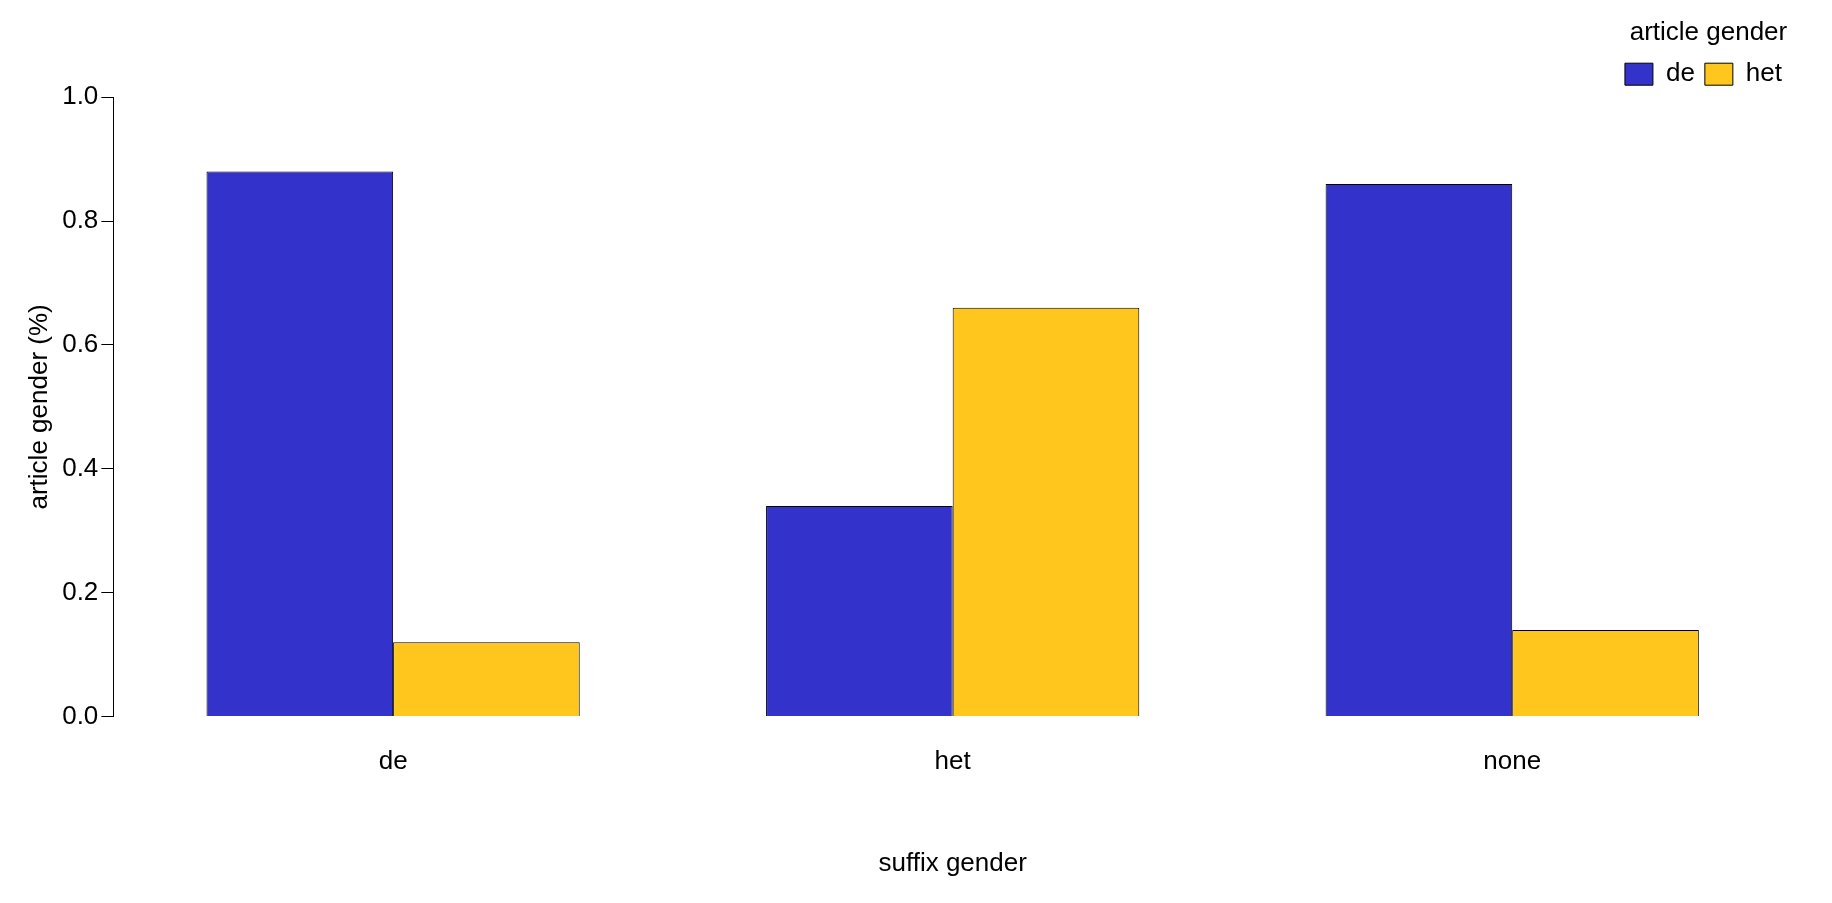  What do you see at coordinates (80, 590) in the screenshot?
I see `y-tick-label: 0.2` at bounding box center [80, 590].